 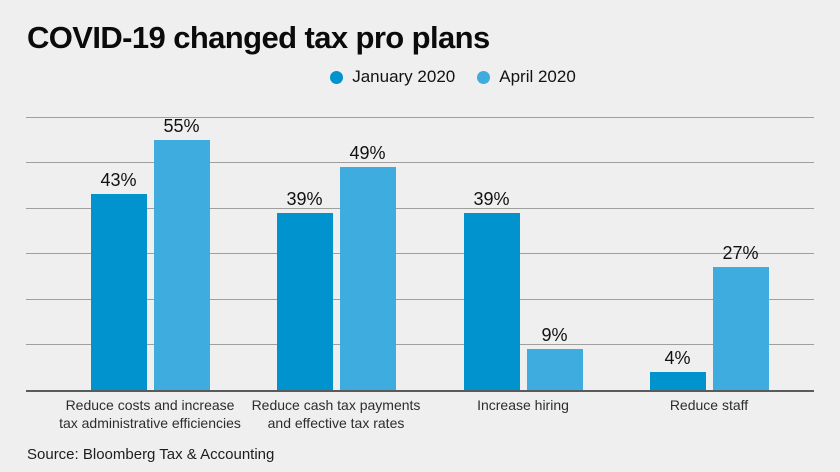 I want to click on bar-value-label: 9%, so click(x=554, y=335).